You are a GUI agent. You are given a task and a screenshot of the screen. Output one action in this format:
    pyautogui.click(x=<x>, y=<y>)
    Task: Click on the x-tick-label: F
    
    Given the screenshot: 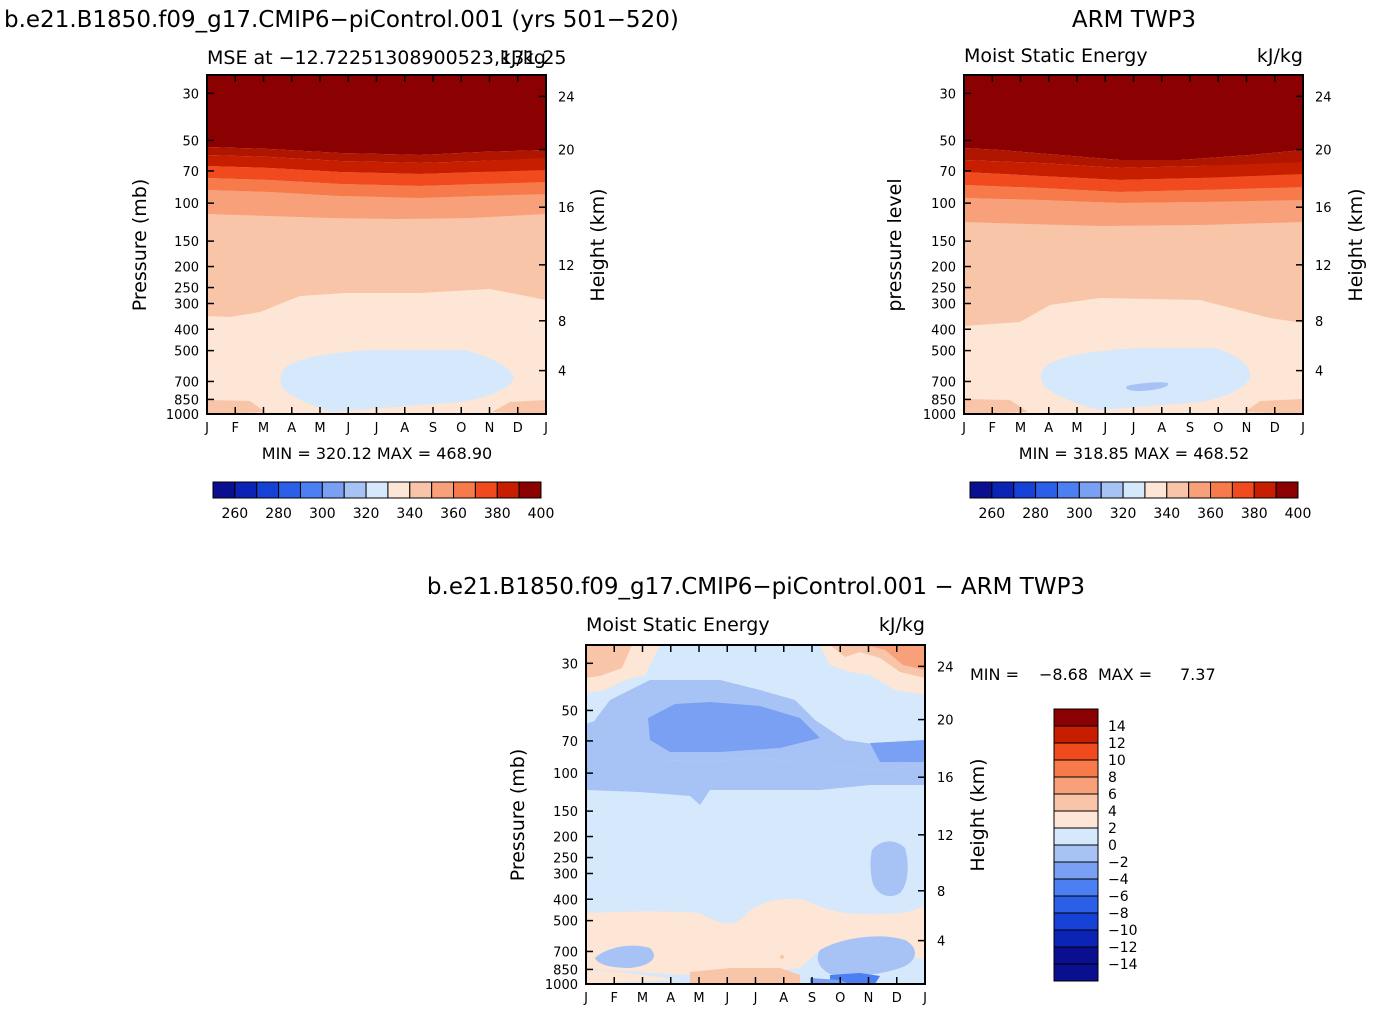 What is the action you would take?
    pyautogui.click(x=614, y=998)
    